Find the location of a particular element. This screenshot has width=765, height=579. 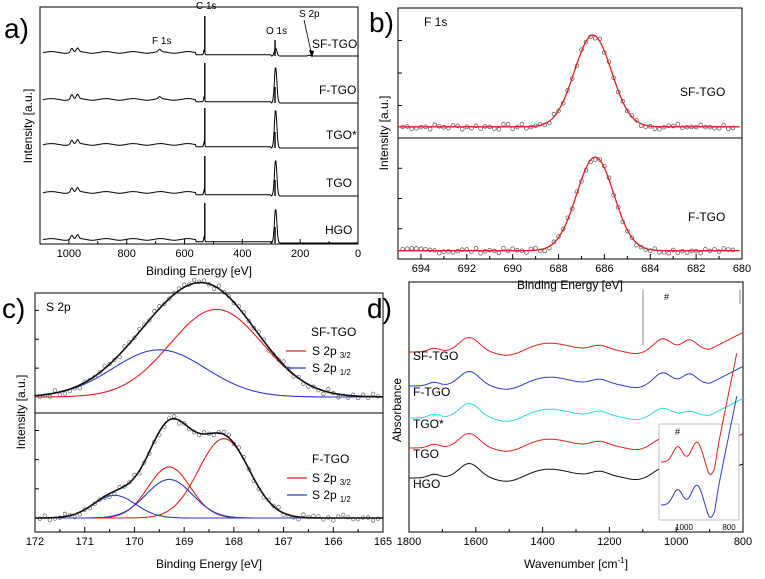

panel-a-annot-s2p: S 2p is located at coordinates (309, 14).